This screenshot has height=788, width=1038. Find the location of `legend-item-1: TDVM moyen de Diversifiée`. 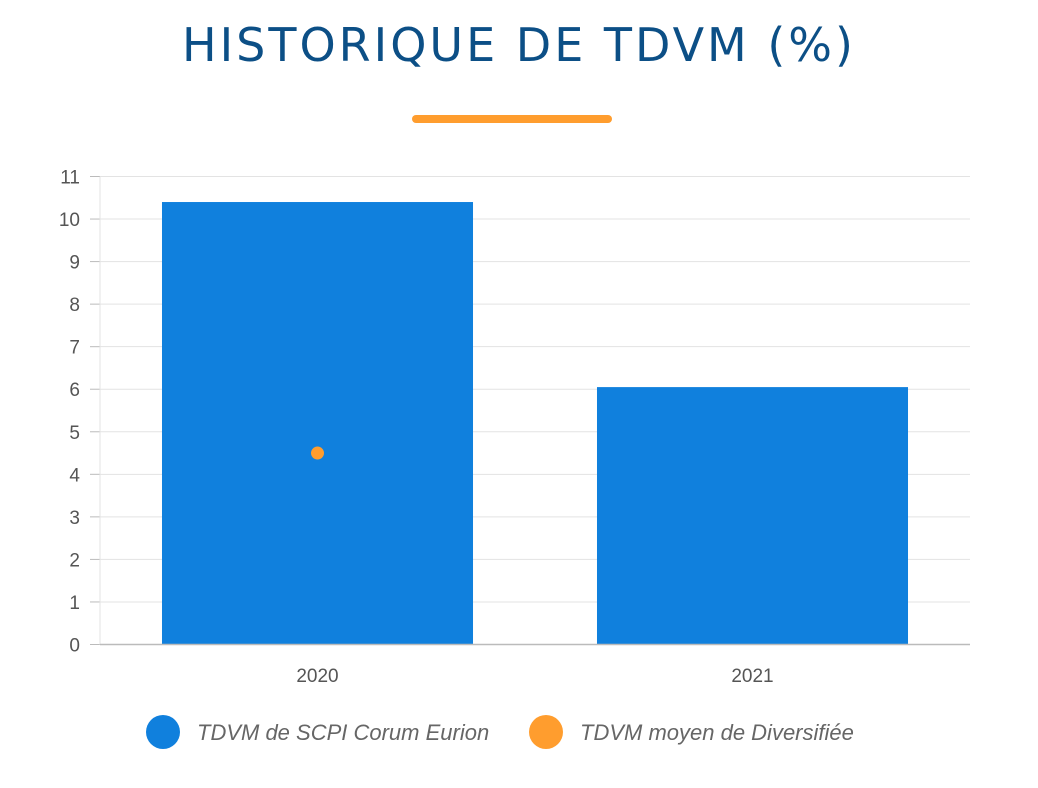

legend-item-1: TDVM moyen de Diversifiée is located at coordinates (691, 732).